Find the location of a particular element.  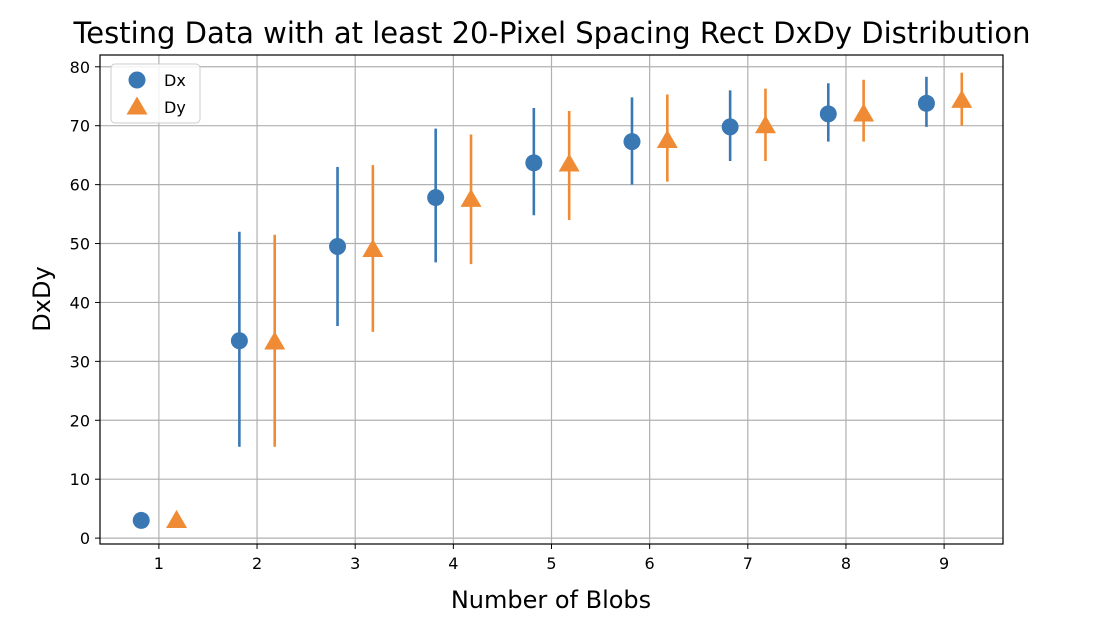

x-axis-ticks: 1 2 3 4 5 6 7 8 9 is located at coordinates (551, 558).